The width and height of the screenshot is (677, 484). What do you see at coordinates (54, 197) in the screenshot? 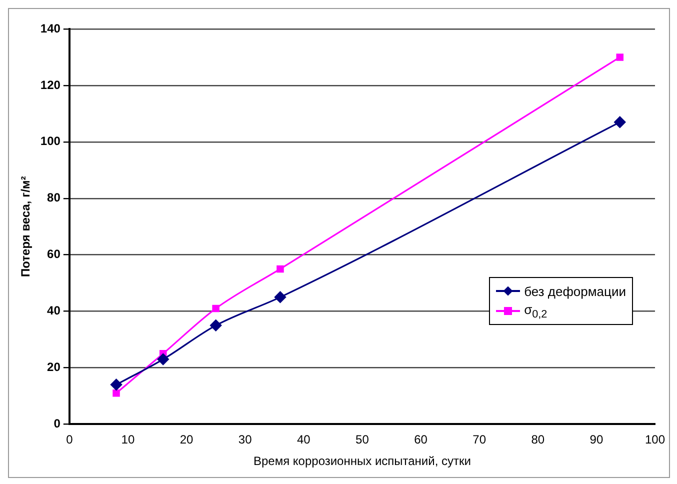
I see `y-tick-label: 80` at bounding box center [54, 197].